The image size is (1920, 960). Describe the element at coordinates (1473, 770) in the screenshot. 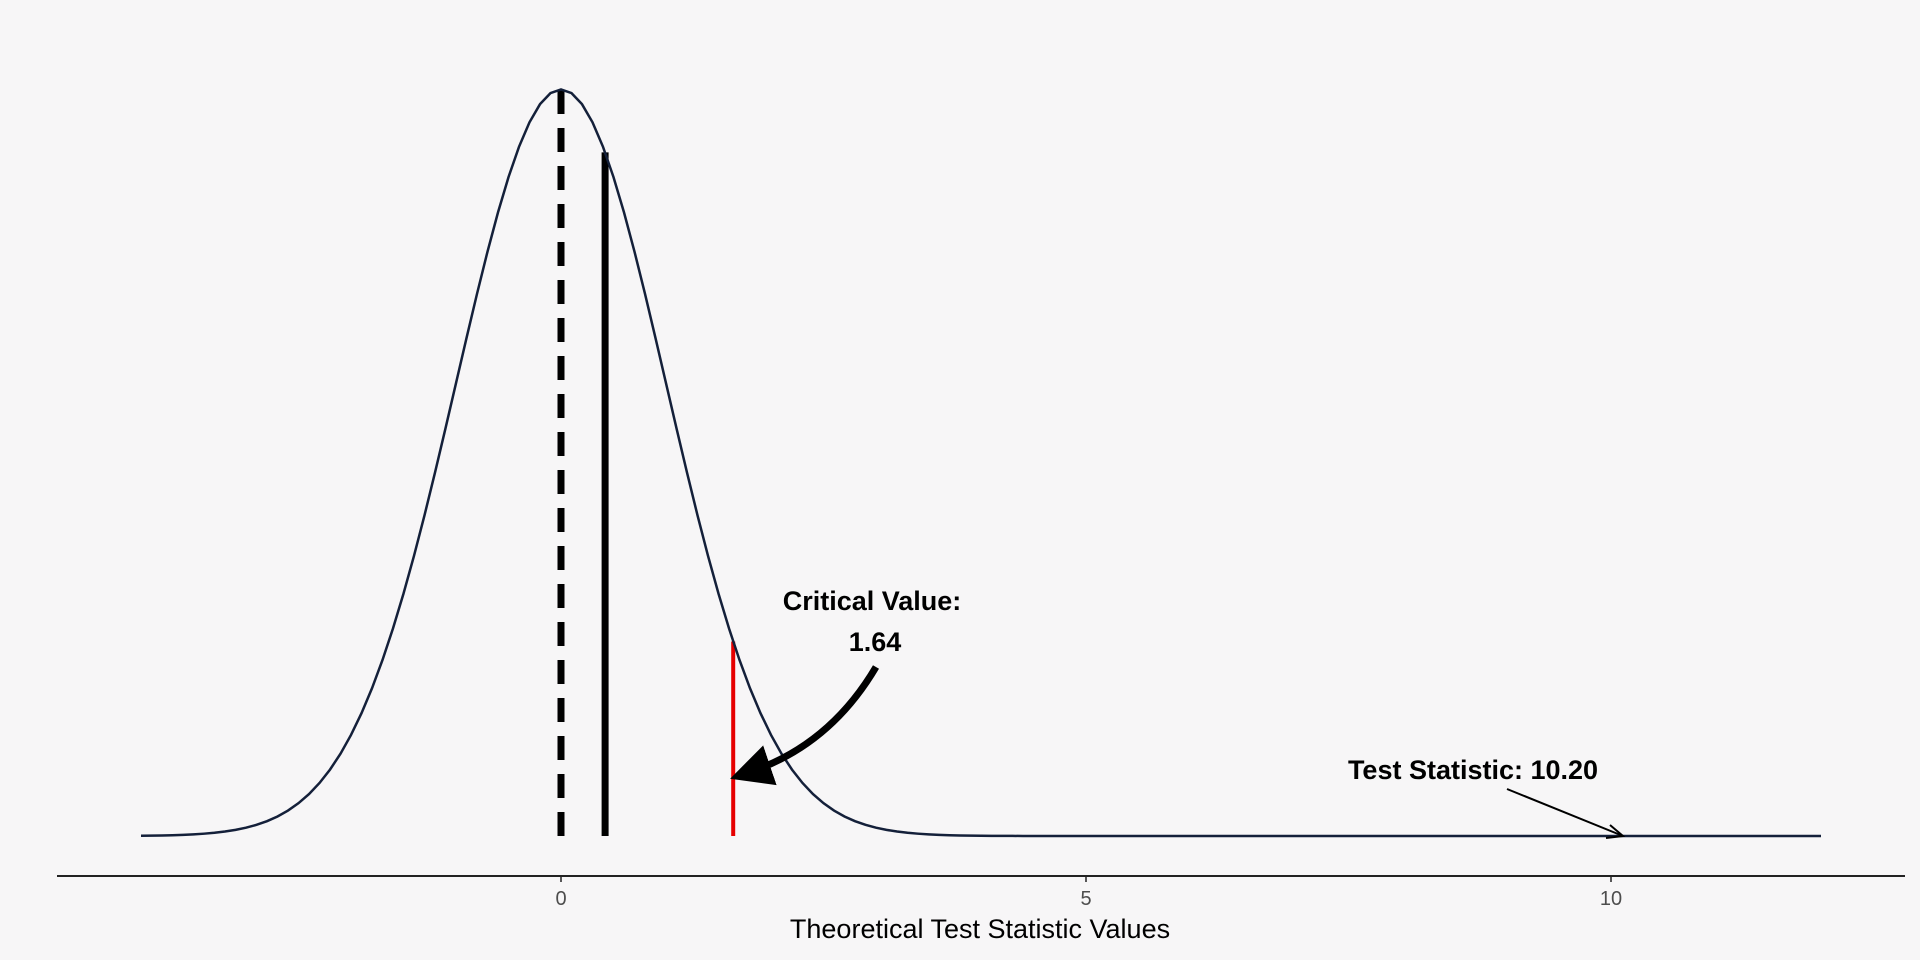

I see `test-statistic-label: Test Statistic: 10.20` at that location.